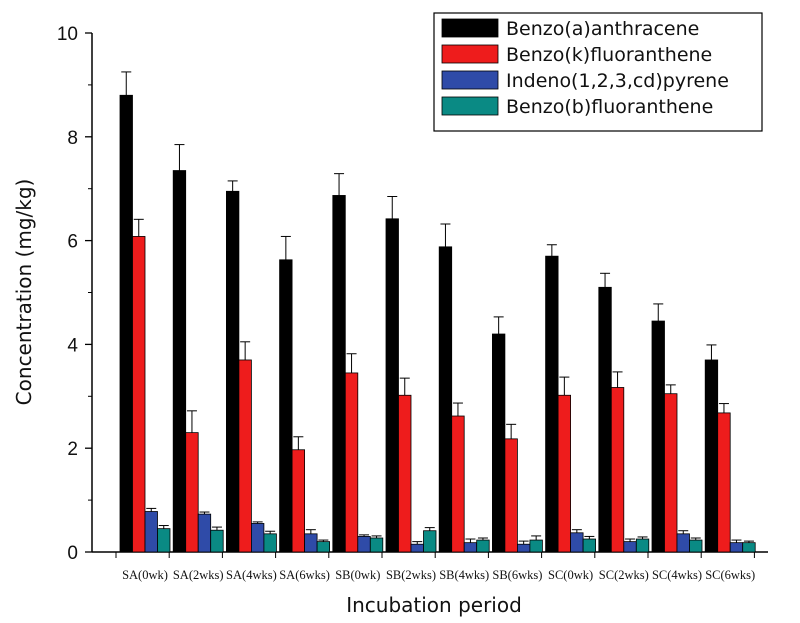  I want to click on bar-1-SC(4wks), so click(658, 436).